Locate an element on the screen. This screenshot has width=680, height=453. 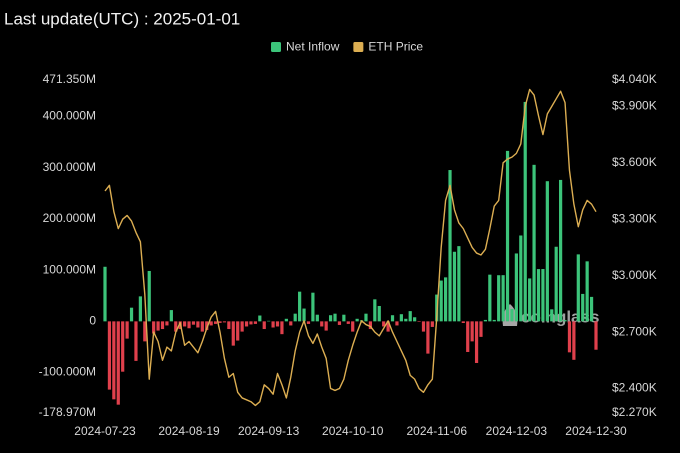
y2-tick-label: $3.900K is located at coordinates (634, 106).